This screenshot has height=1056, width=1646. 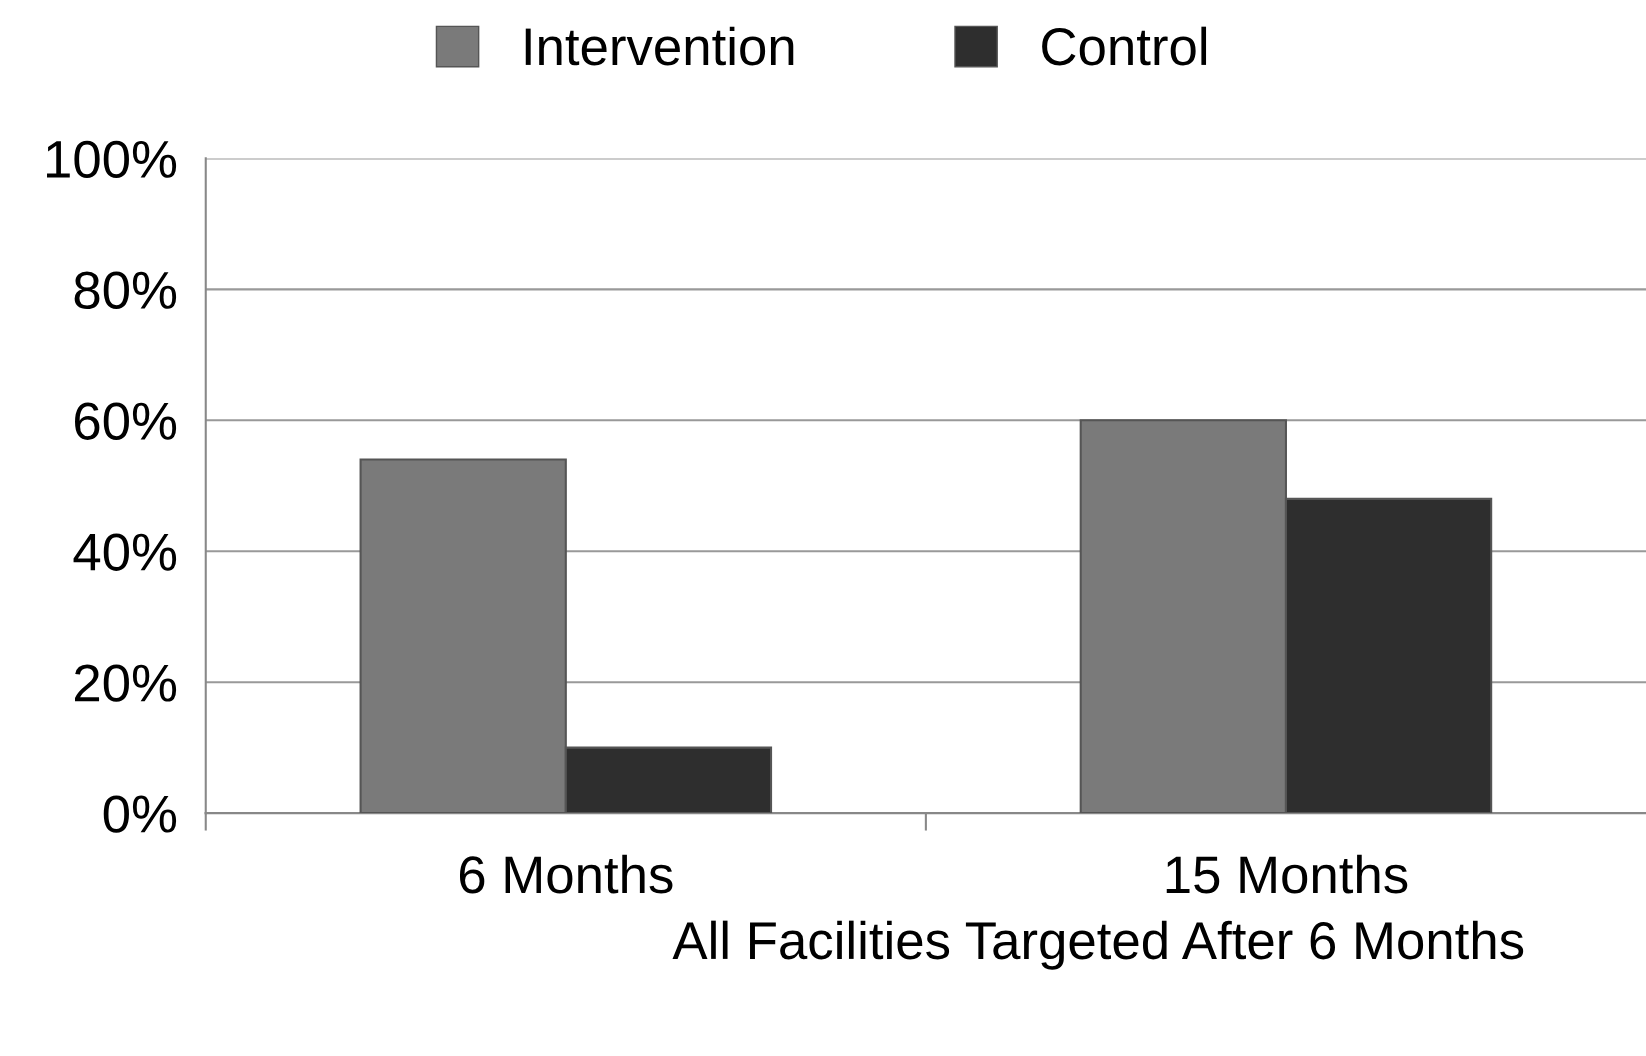 What do you see at coordinates (566, 874) in the screenshot?
I see `x-tick-label: 6 Months` at bounding box center [566, 874].